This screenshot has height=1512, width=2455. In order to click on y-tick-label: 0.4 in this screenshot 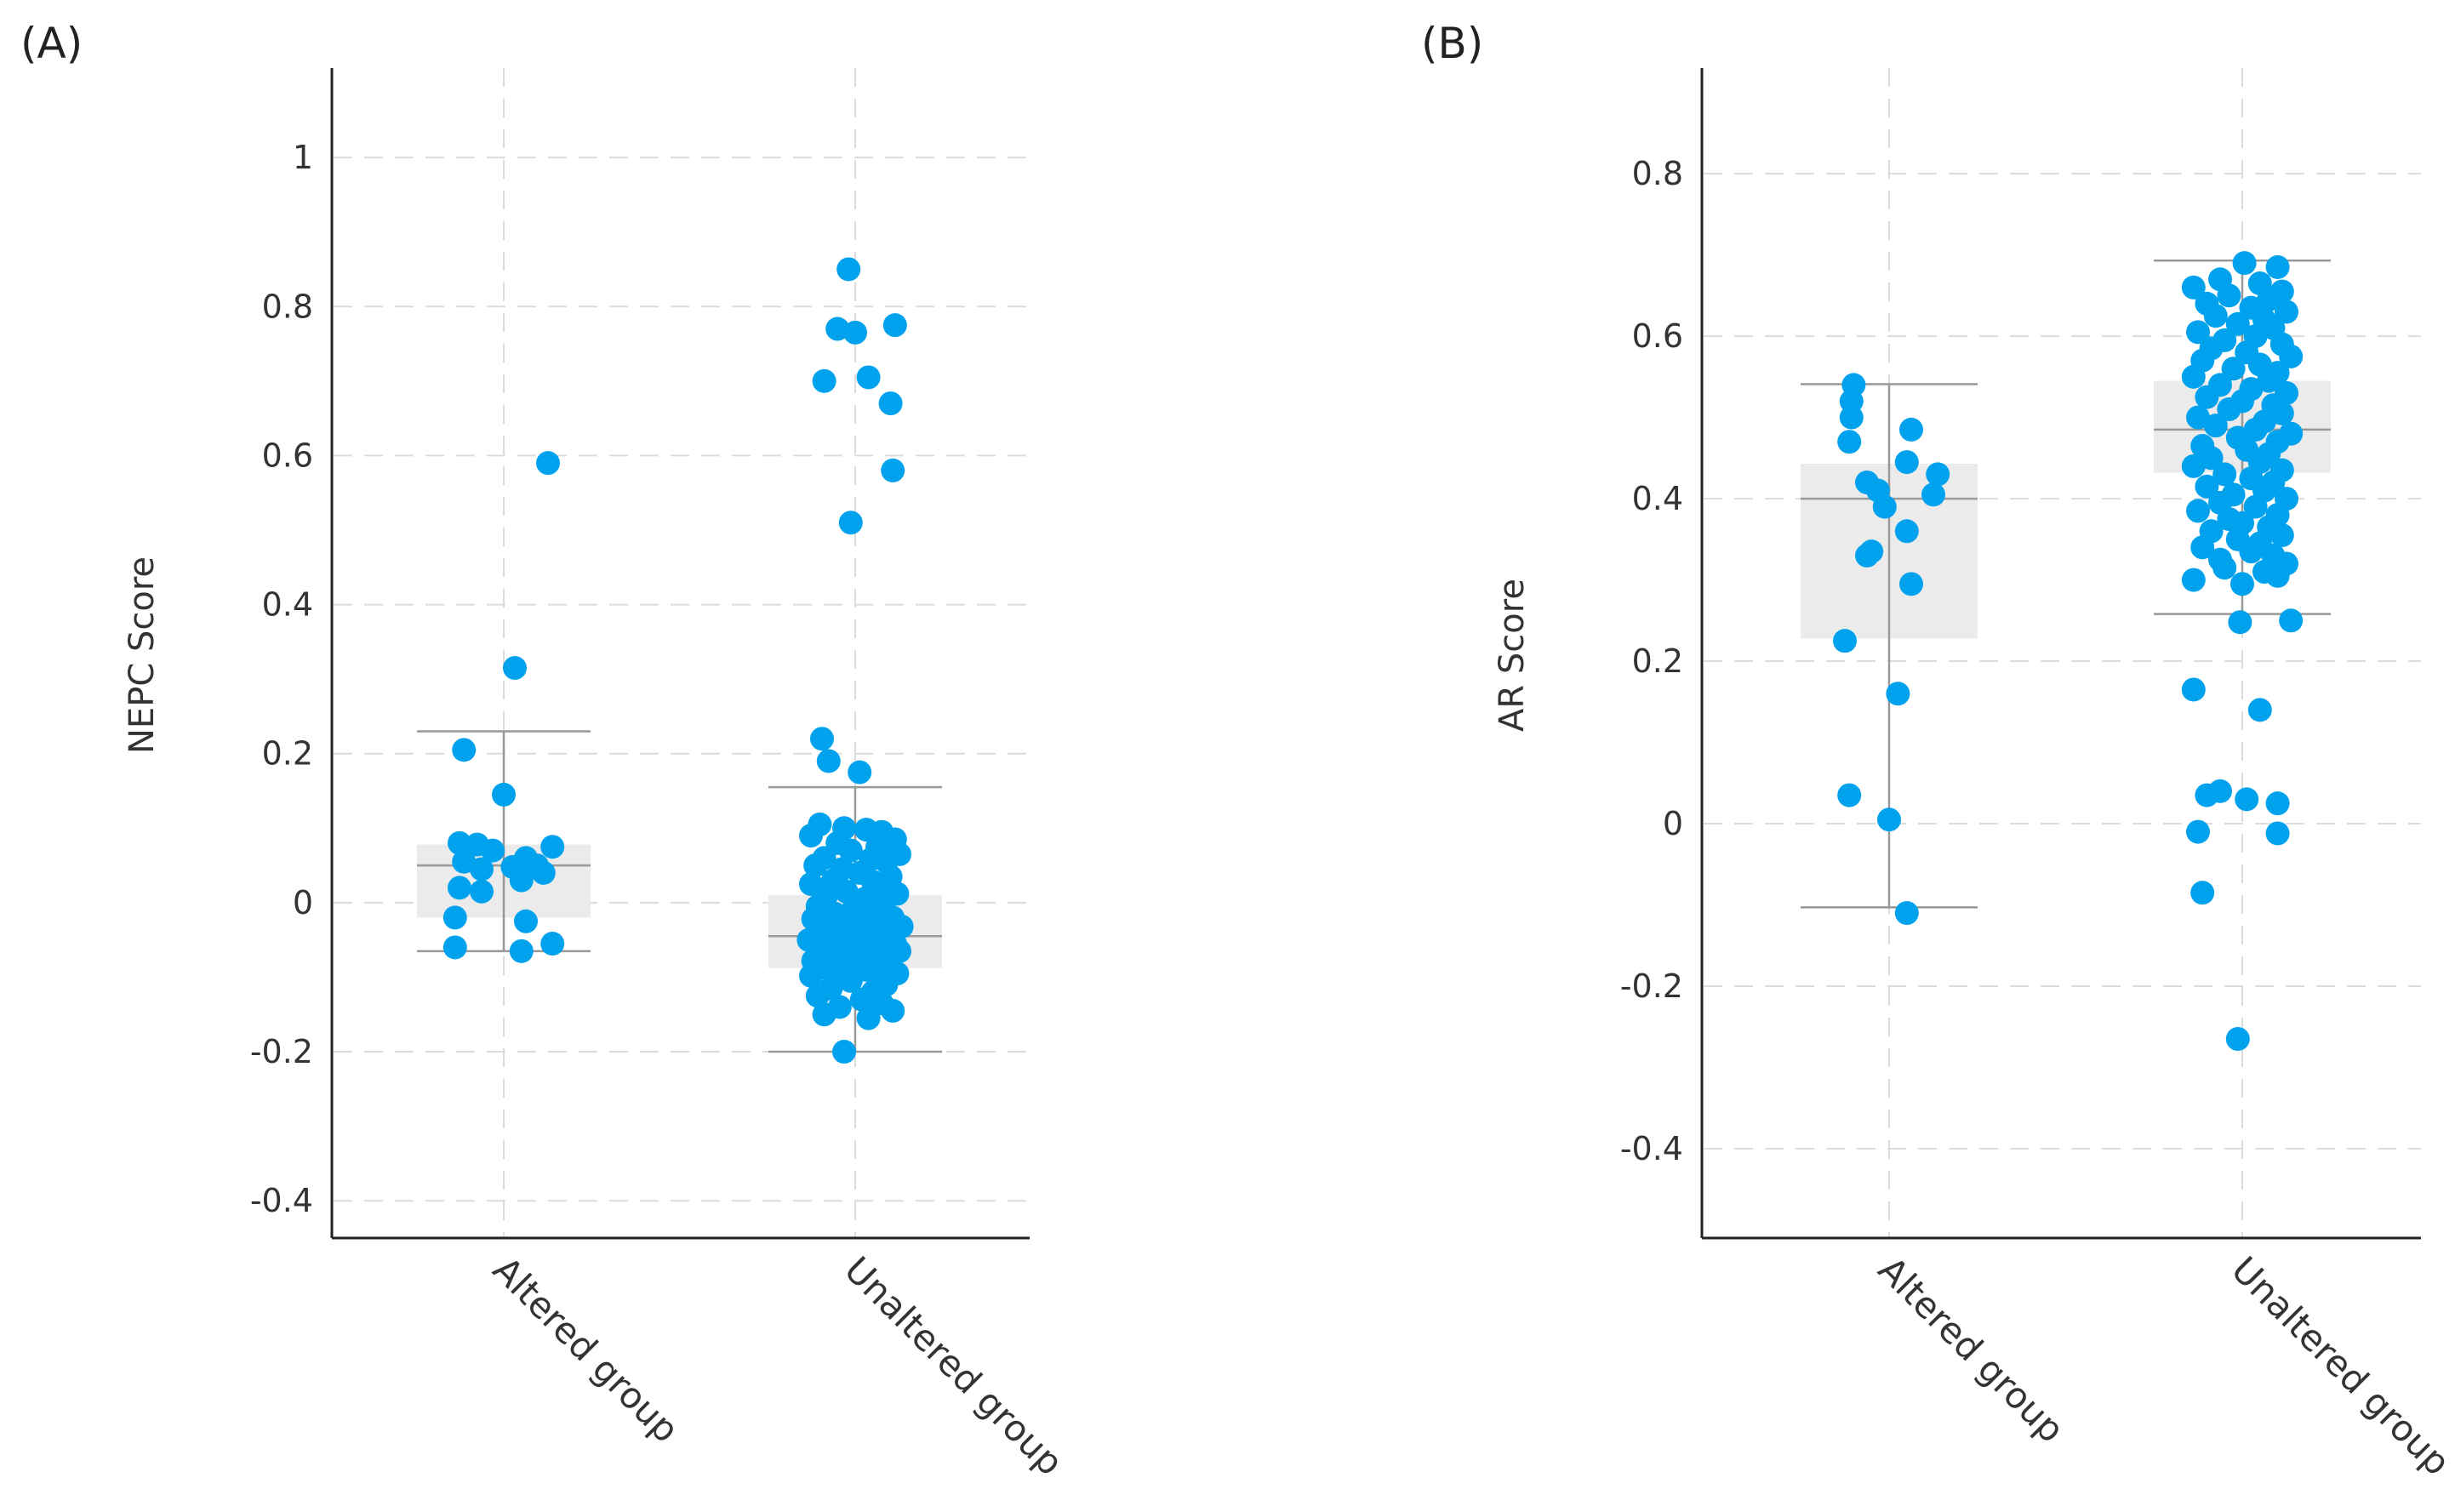, I will do `click(287, 605)`.